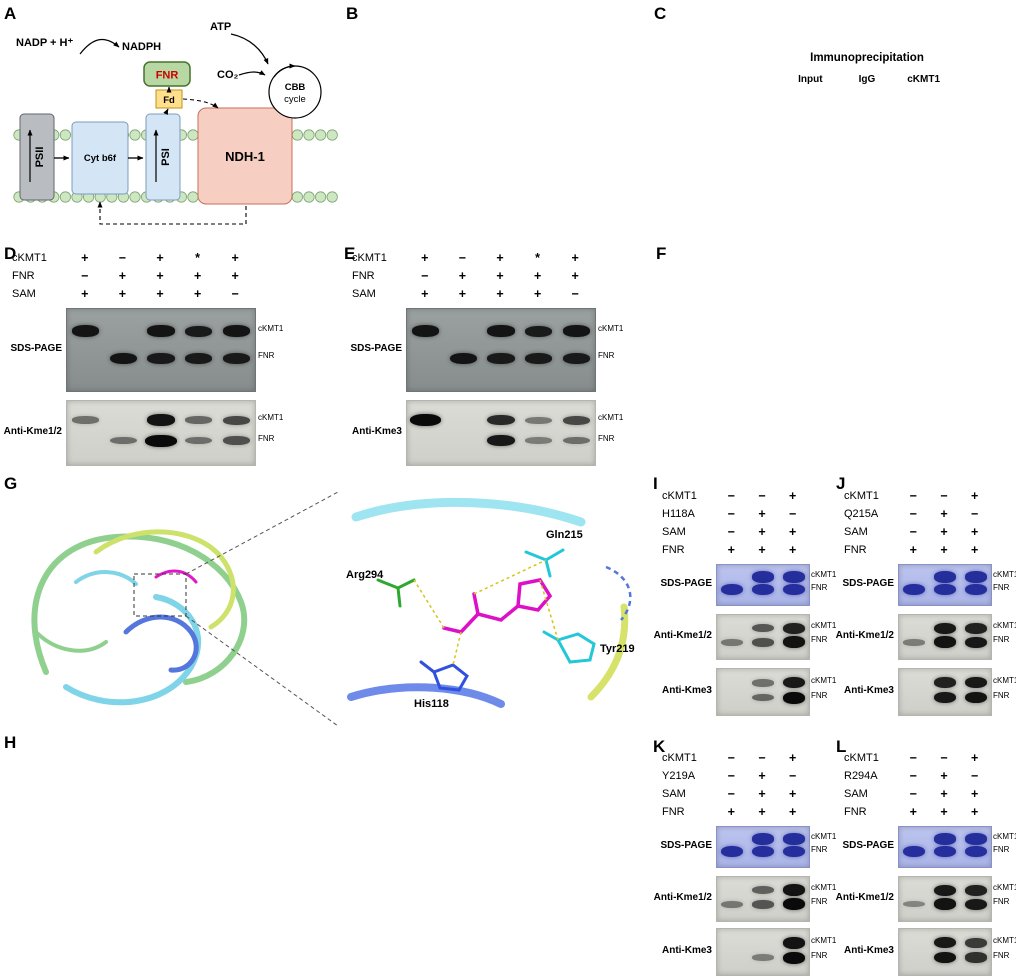  I want to click on lane-condition-label: H118A, so click(678, 514).